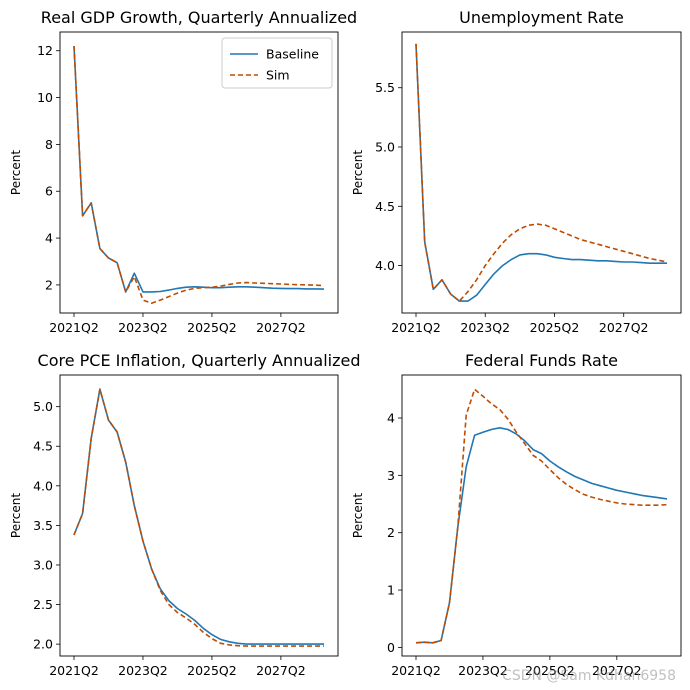  Describe the element at coordinates (49, 144) in the screenshot. I see `y-tick-label: 8` at that location.